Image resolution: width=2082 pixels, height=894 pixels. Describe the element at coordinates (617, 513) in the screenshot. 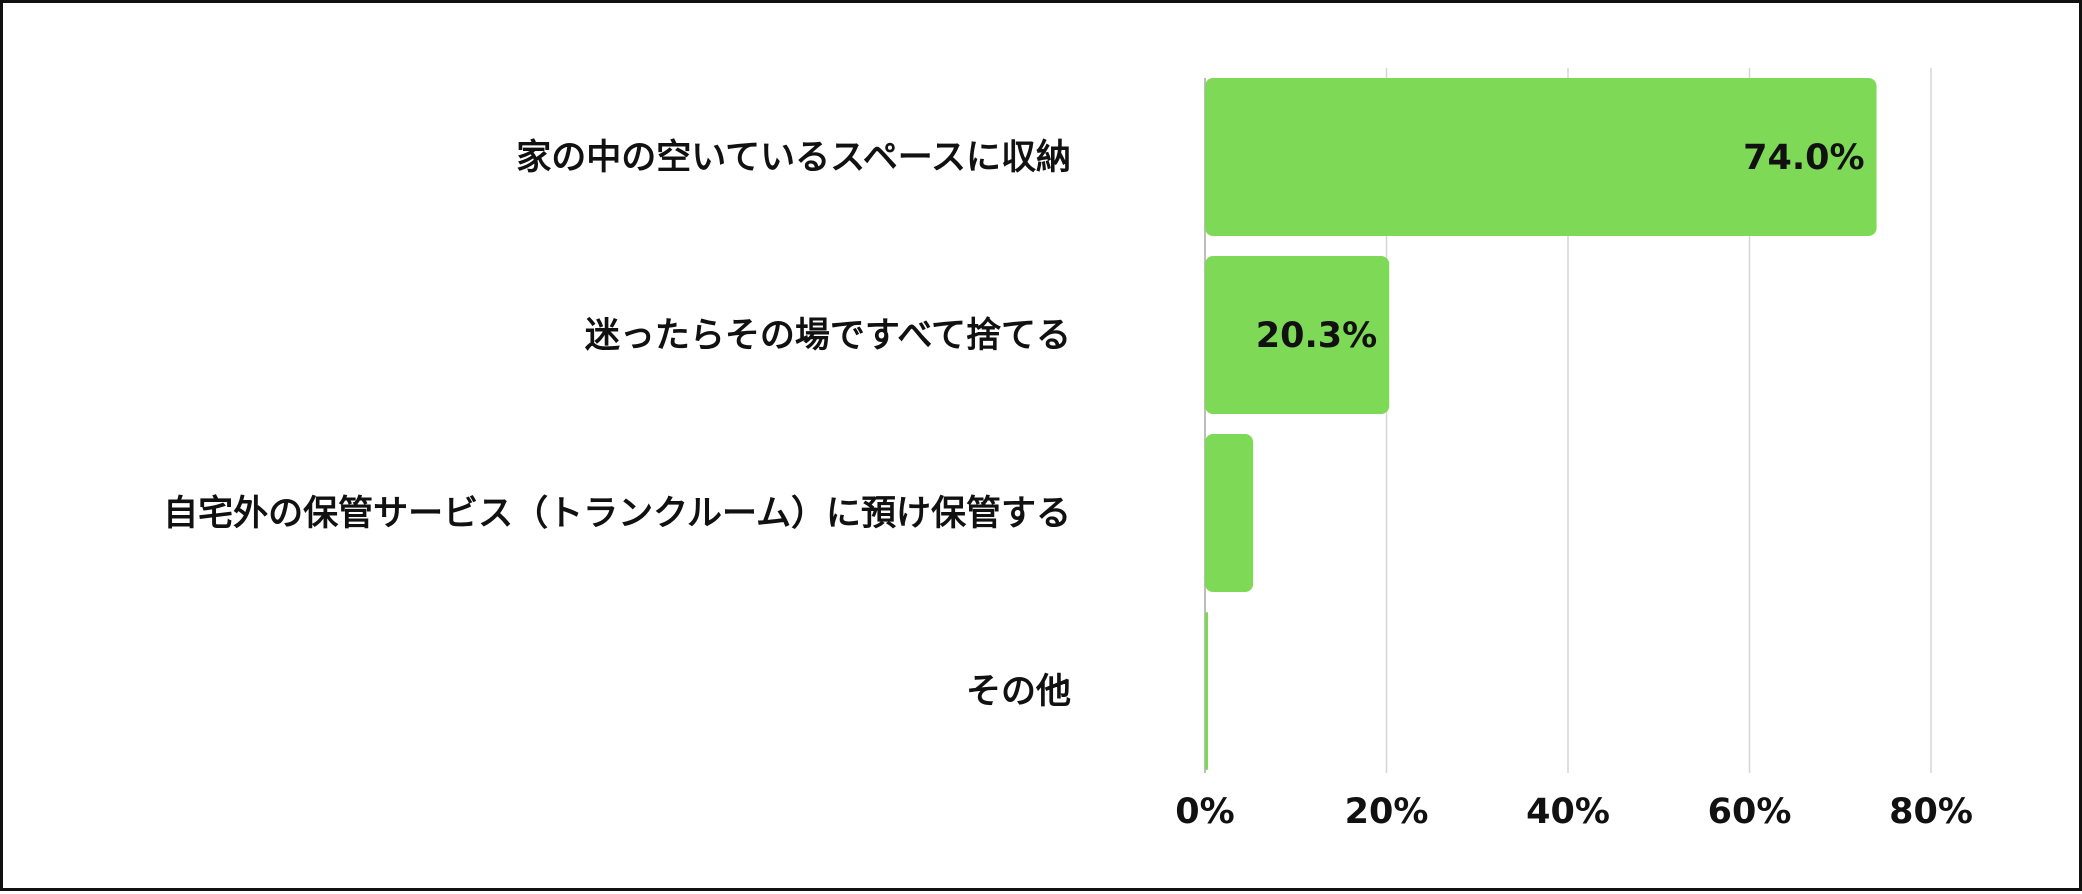

I see `category-label-2: 自宅外の保管サービス（トランクルーム）に預け保管する` at that location.